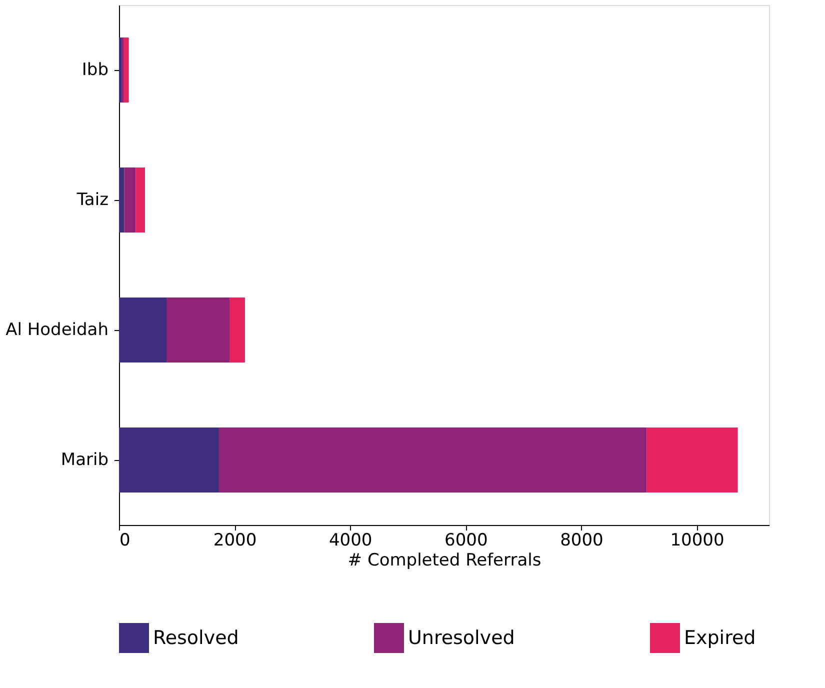 The height and width of the screenshot is (688, 825). Describe the element at coordinates (582, 540) in the screenshot. I see `x-tick-label: 8000` at that location.